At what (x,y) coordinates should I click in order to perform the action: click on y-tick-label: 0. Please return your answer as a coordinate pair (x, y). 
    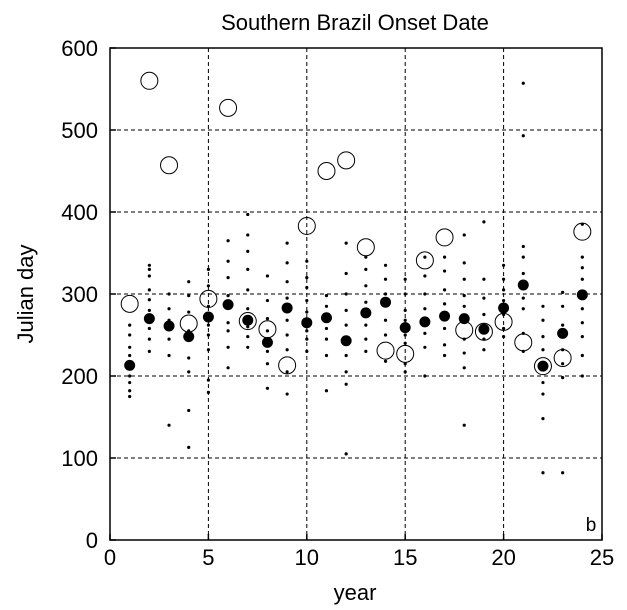
    Looking at the image, I should click on (92, 540).